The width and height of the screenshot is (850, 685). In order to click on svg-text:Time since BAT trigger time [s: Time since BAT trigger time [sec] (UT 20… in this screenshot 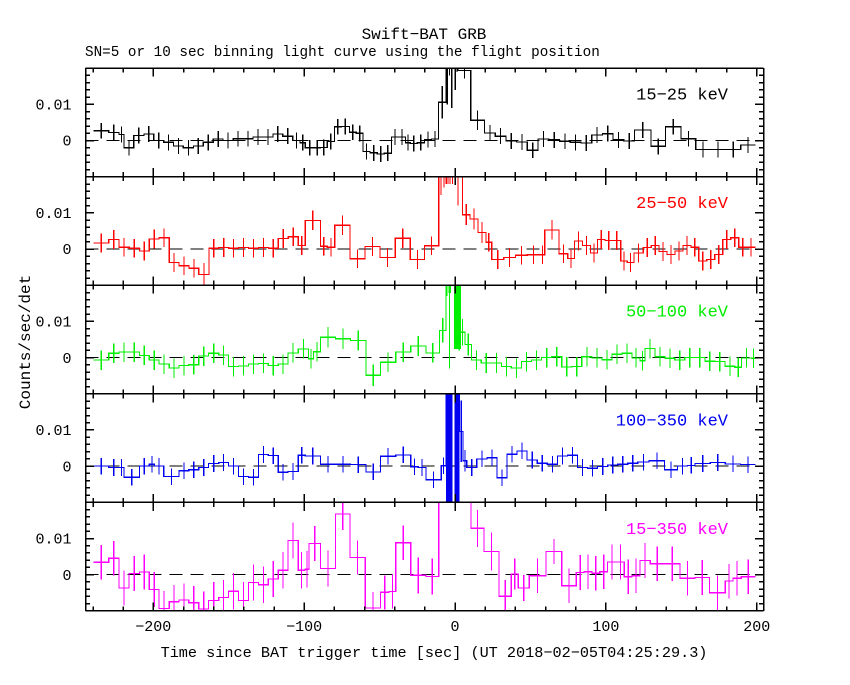, I will do `click(434, 653)`.